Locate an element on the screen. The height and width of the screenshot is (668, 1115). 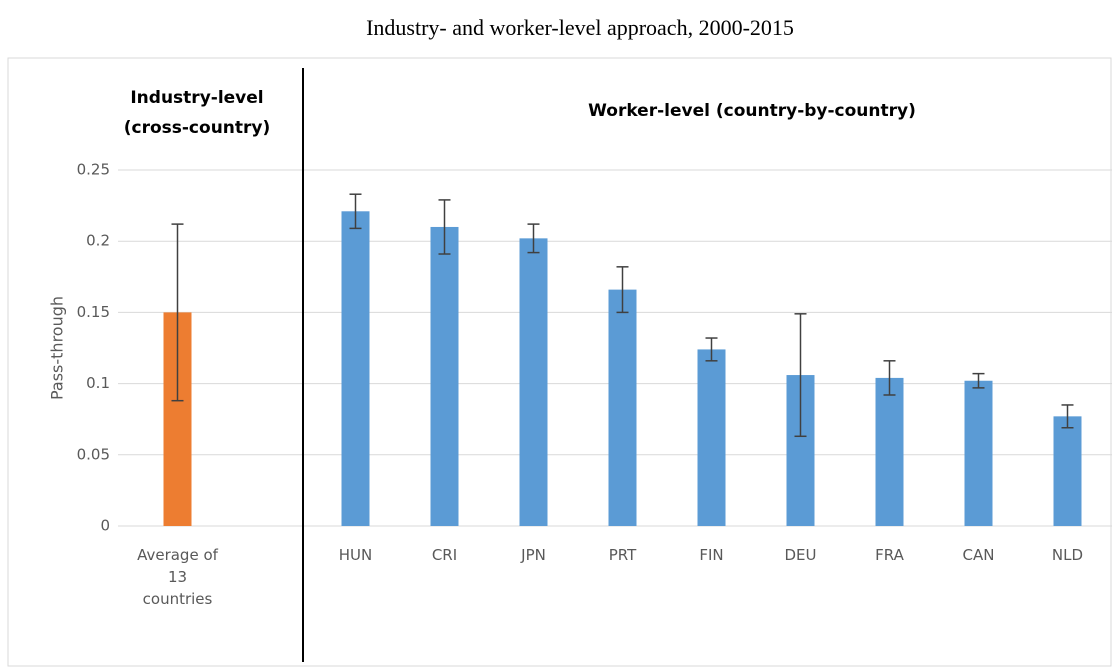
y-tick-label: 0.2 is located at coordinates (98, 241).